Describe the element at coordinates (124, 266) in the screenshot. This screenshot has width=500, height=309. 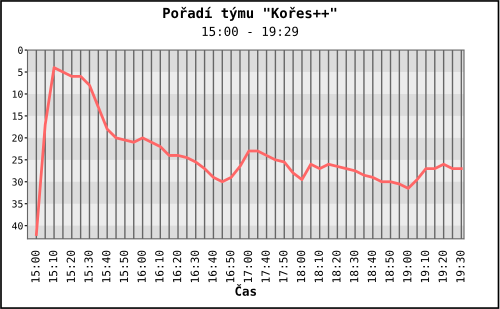
I see `x-tick-label: 15:50` at that location.